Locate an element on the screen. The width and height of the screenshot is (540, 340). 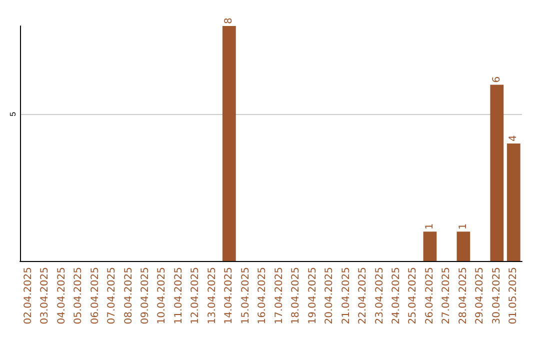
x-tick-label: 03.04.2025 is located at coordinates (45, 295).